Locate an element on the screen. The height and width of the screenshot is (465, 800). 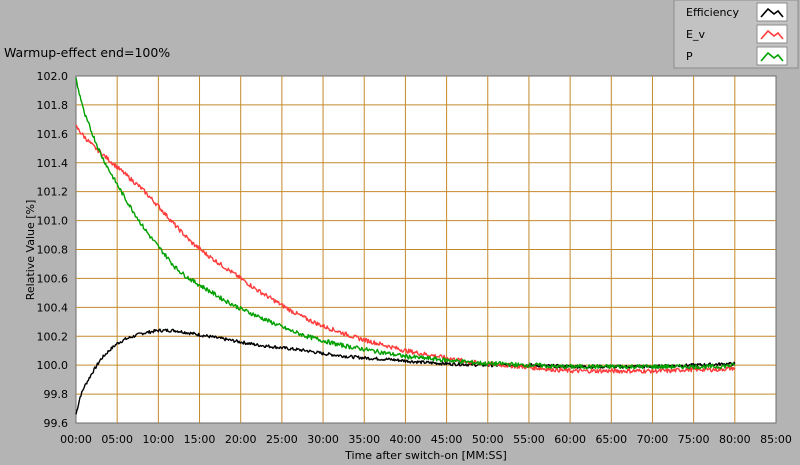
y-tick-label: 100.6 is located at coordinates (53, 278).